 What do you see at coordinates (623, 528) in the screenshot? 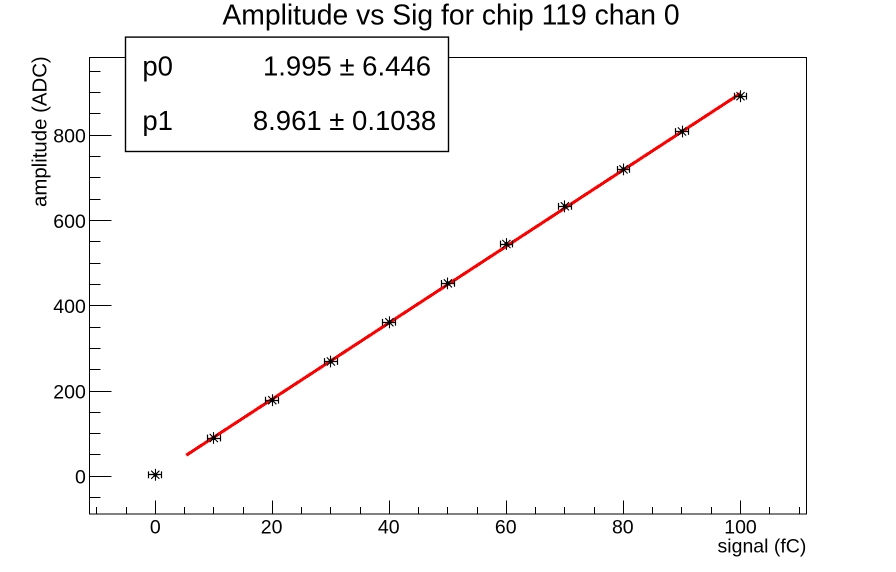
I see `svg-text: 80` at bounding box center [623, 528].